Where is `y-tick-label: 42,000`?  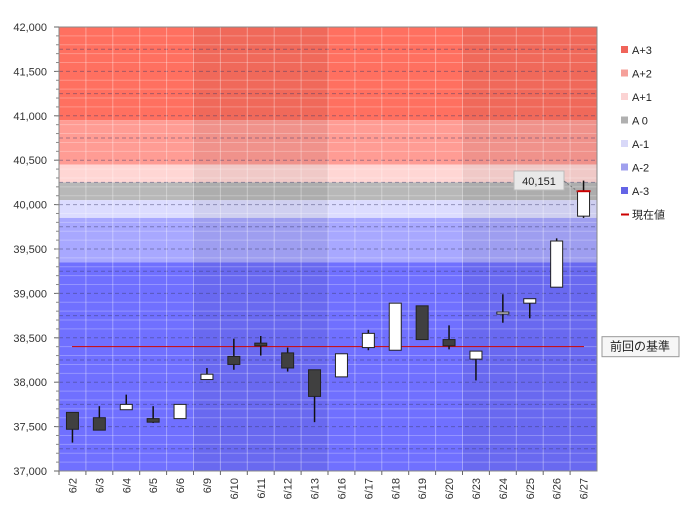 y-tick-label: 42,000 is located at coordinates (30, 28).